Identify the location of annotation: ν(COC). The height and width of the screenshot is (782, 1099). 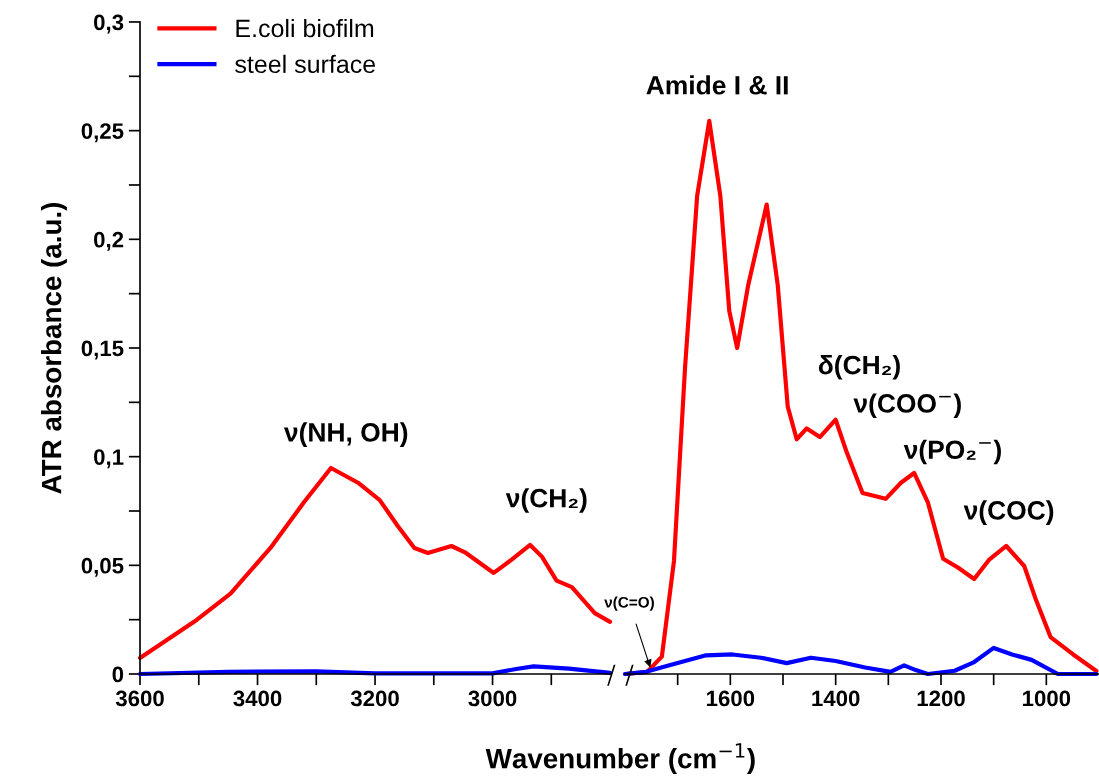
(1008, 512).